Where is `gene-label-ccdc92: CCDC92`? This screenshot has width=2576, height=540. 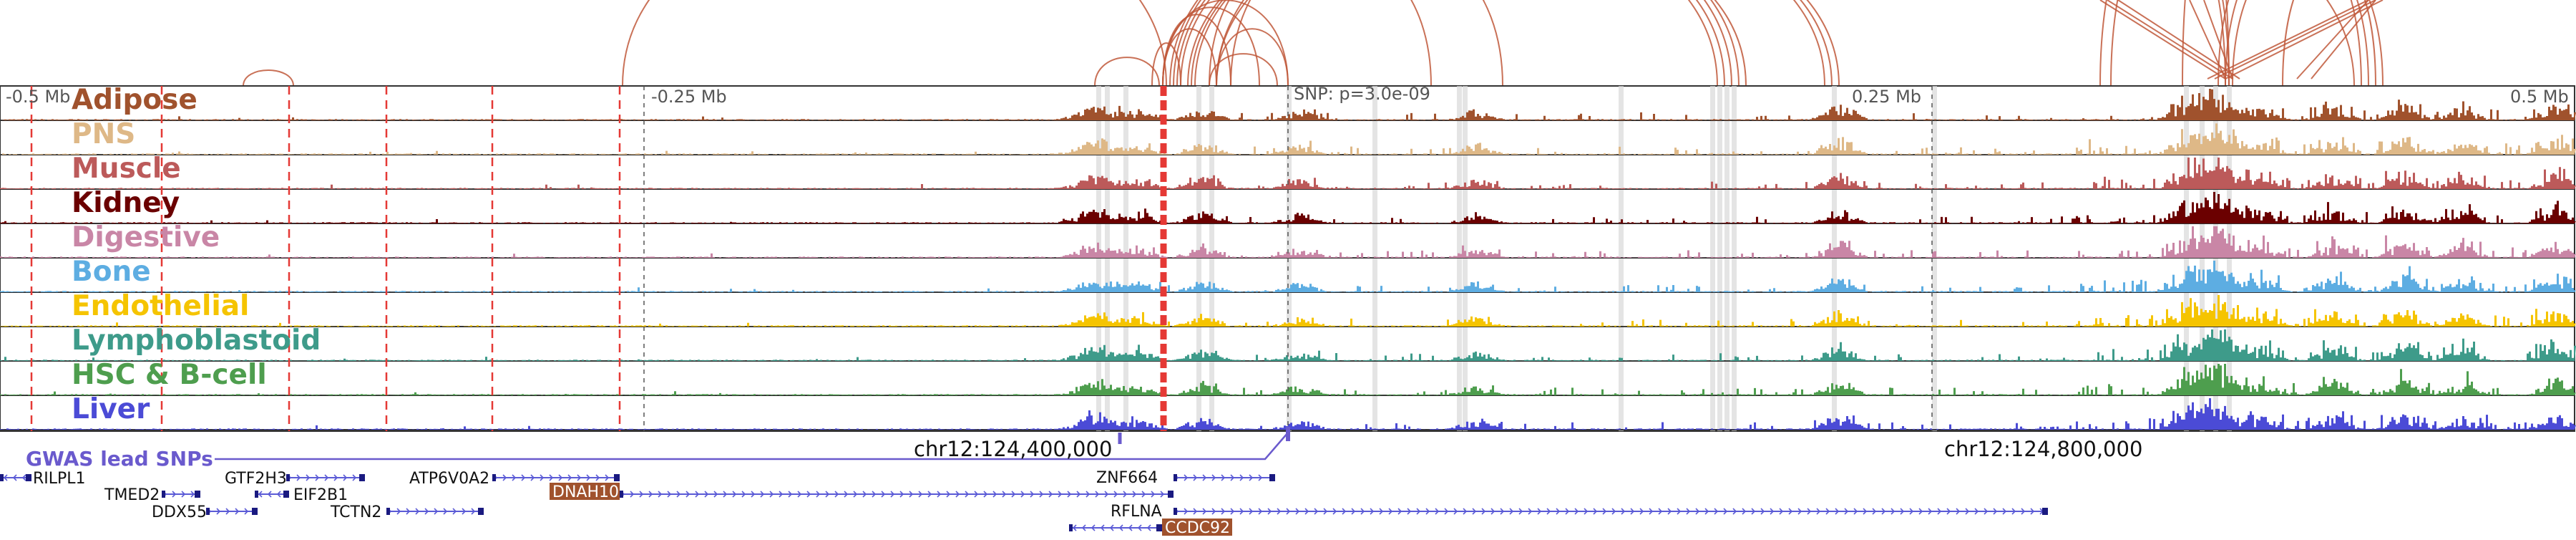 gene-label-ccdc92: CCDC92 is located at coordinates (1197, 528).